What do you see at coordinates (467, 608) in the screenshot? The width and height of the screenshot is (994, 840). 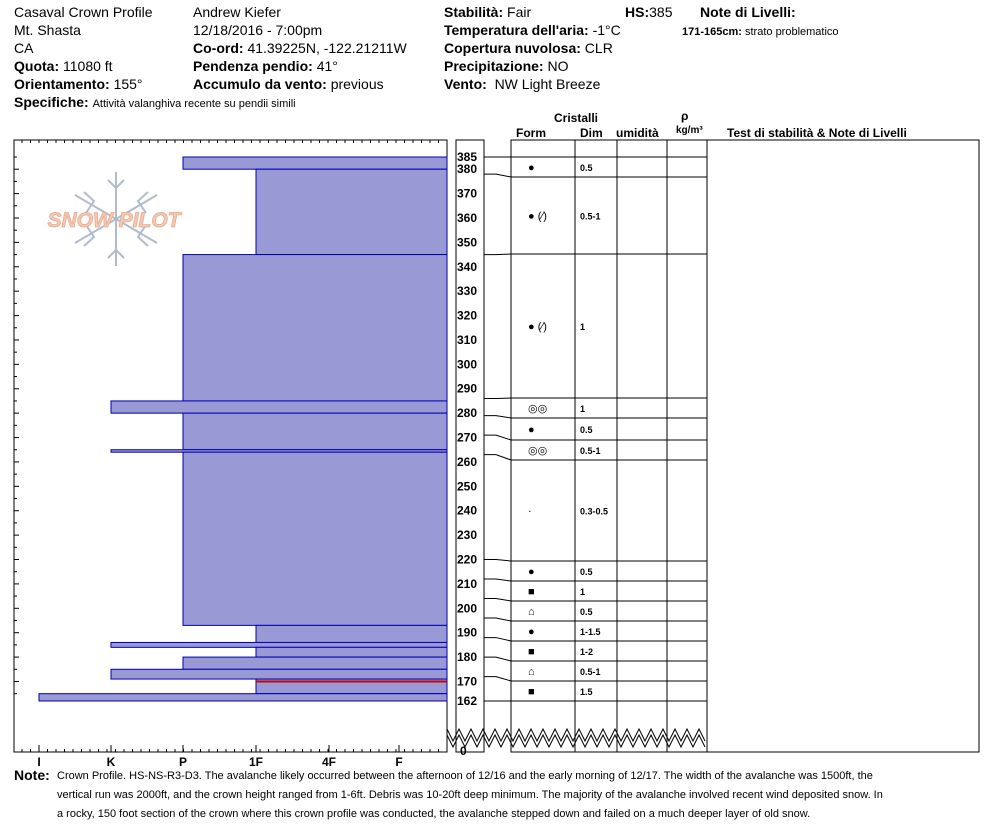 I see `height-label: 200` at bounding box center [467, 608].